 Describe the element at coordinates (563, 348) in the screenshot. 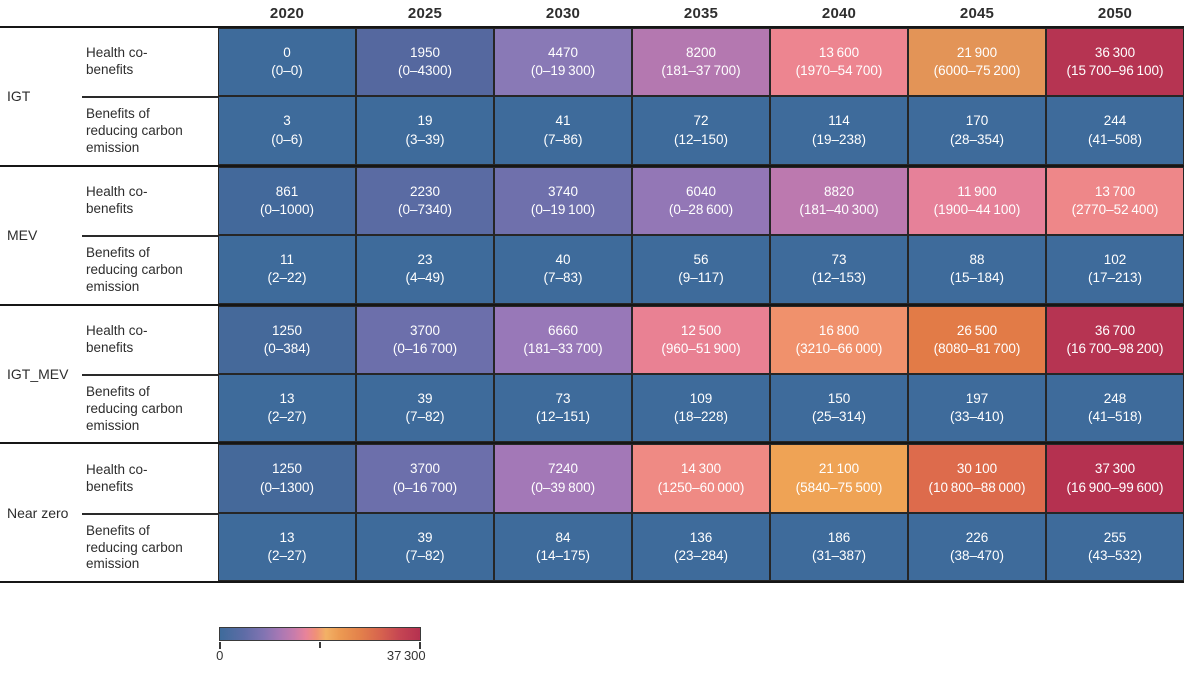

I see `cell-range: (181–33 700)` at that location.